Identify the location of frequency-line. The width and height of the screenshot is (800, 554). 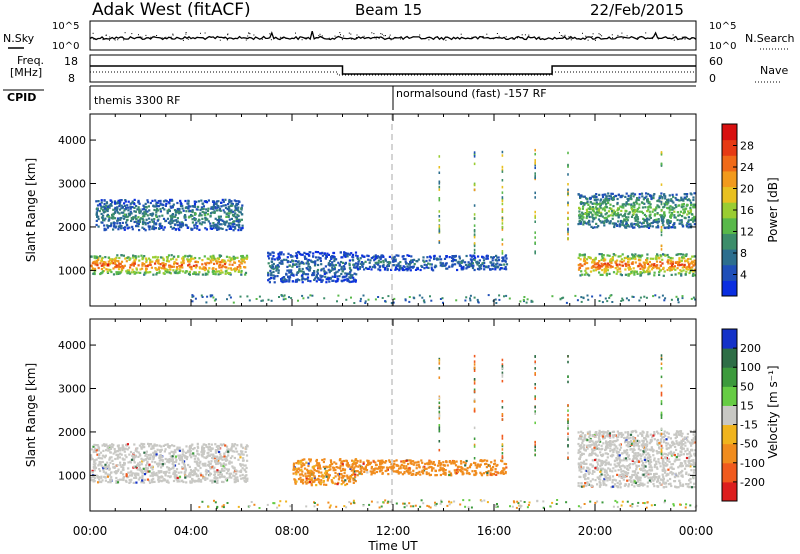
(393, 70).